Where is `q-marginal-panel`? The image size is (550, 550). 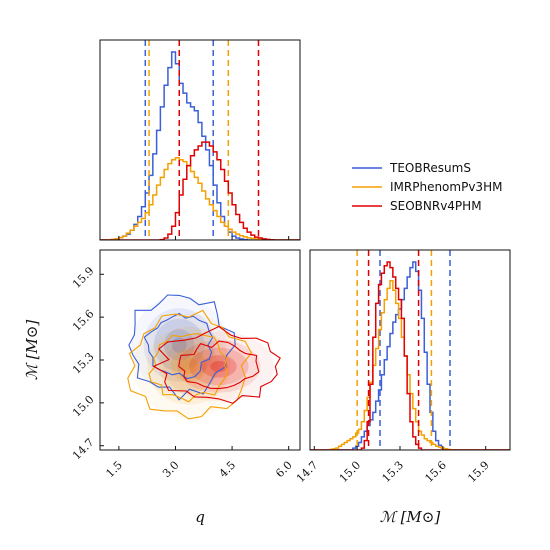
q-marginal-panel is located at coordinates (200, 140).